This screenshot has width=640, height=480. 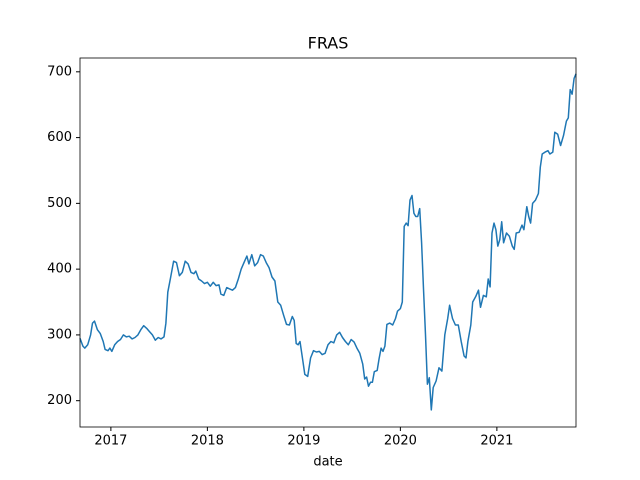 I want to click on y-tick-label: 300, so click(x=59, y=334).